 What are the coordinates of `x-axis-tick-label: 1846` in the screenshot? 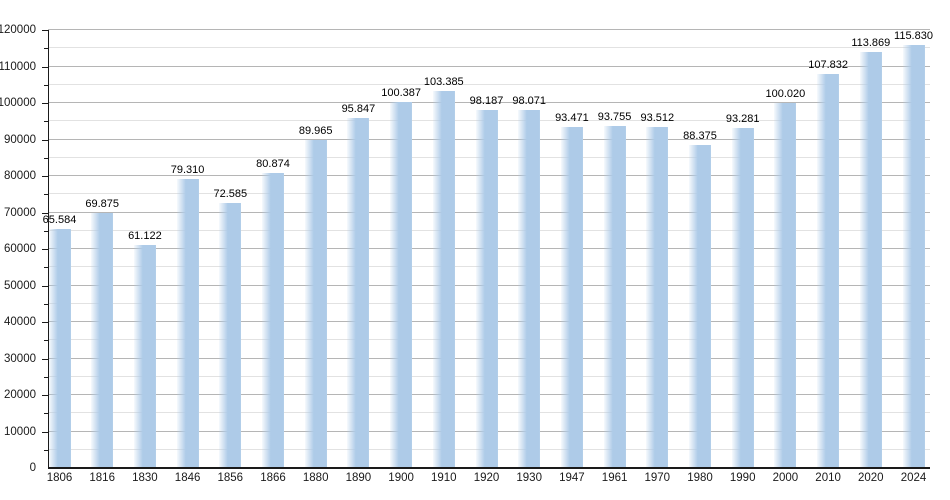 It's located at (187, 478).